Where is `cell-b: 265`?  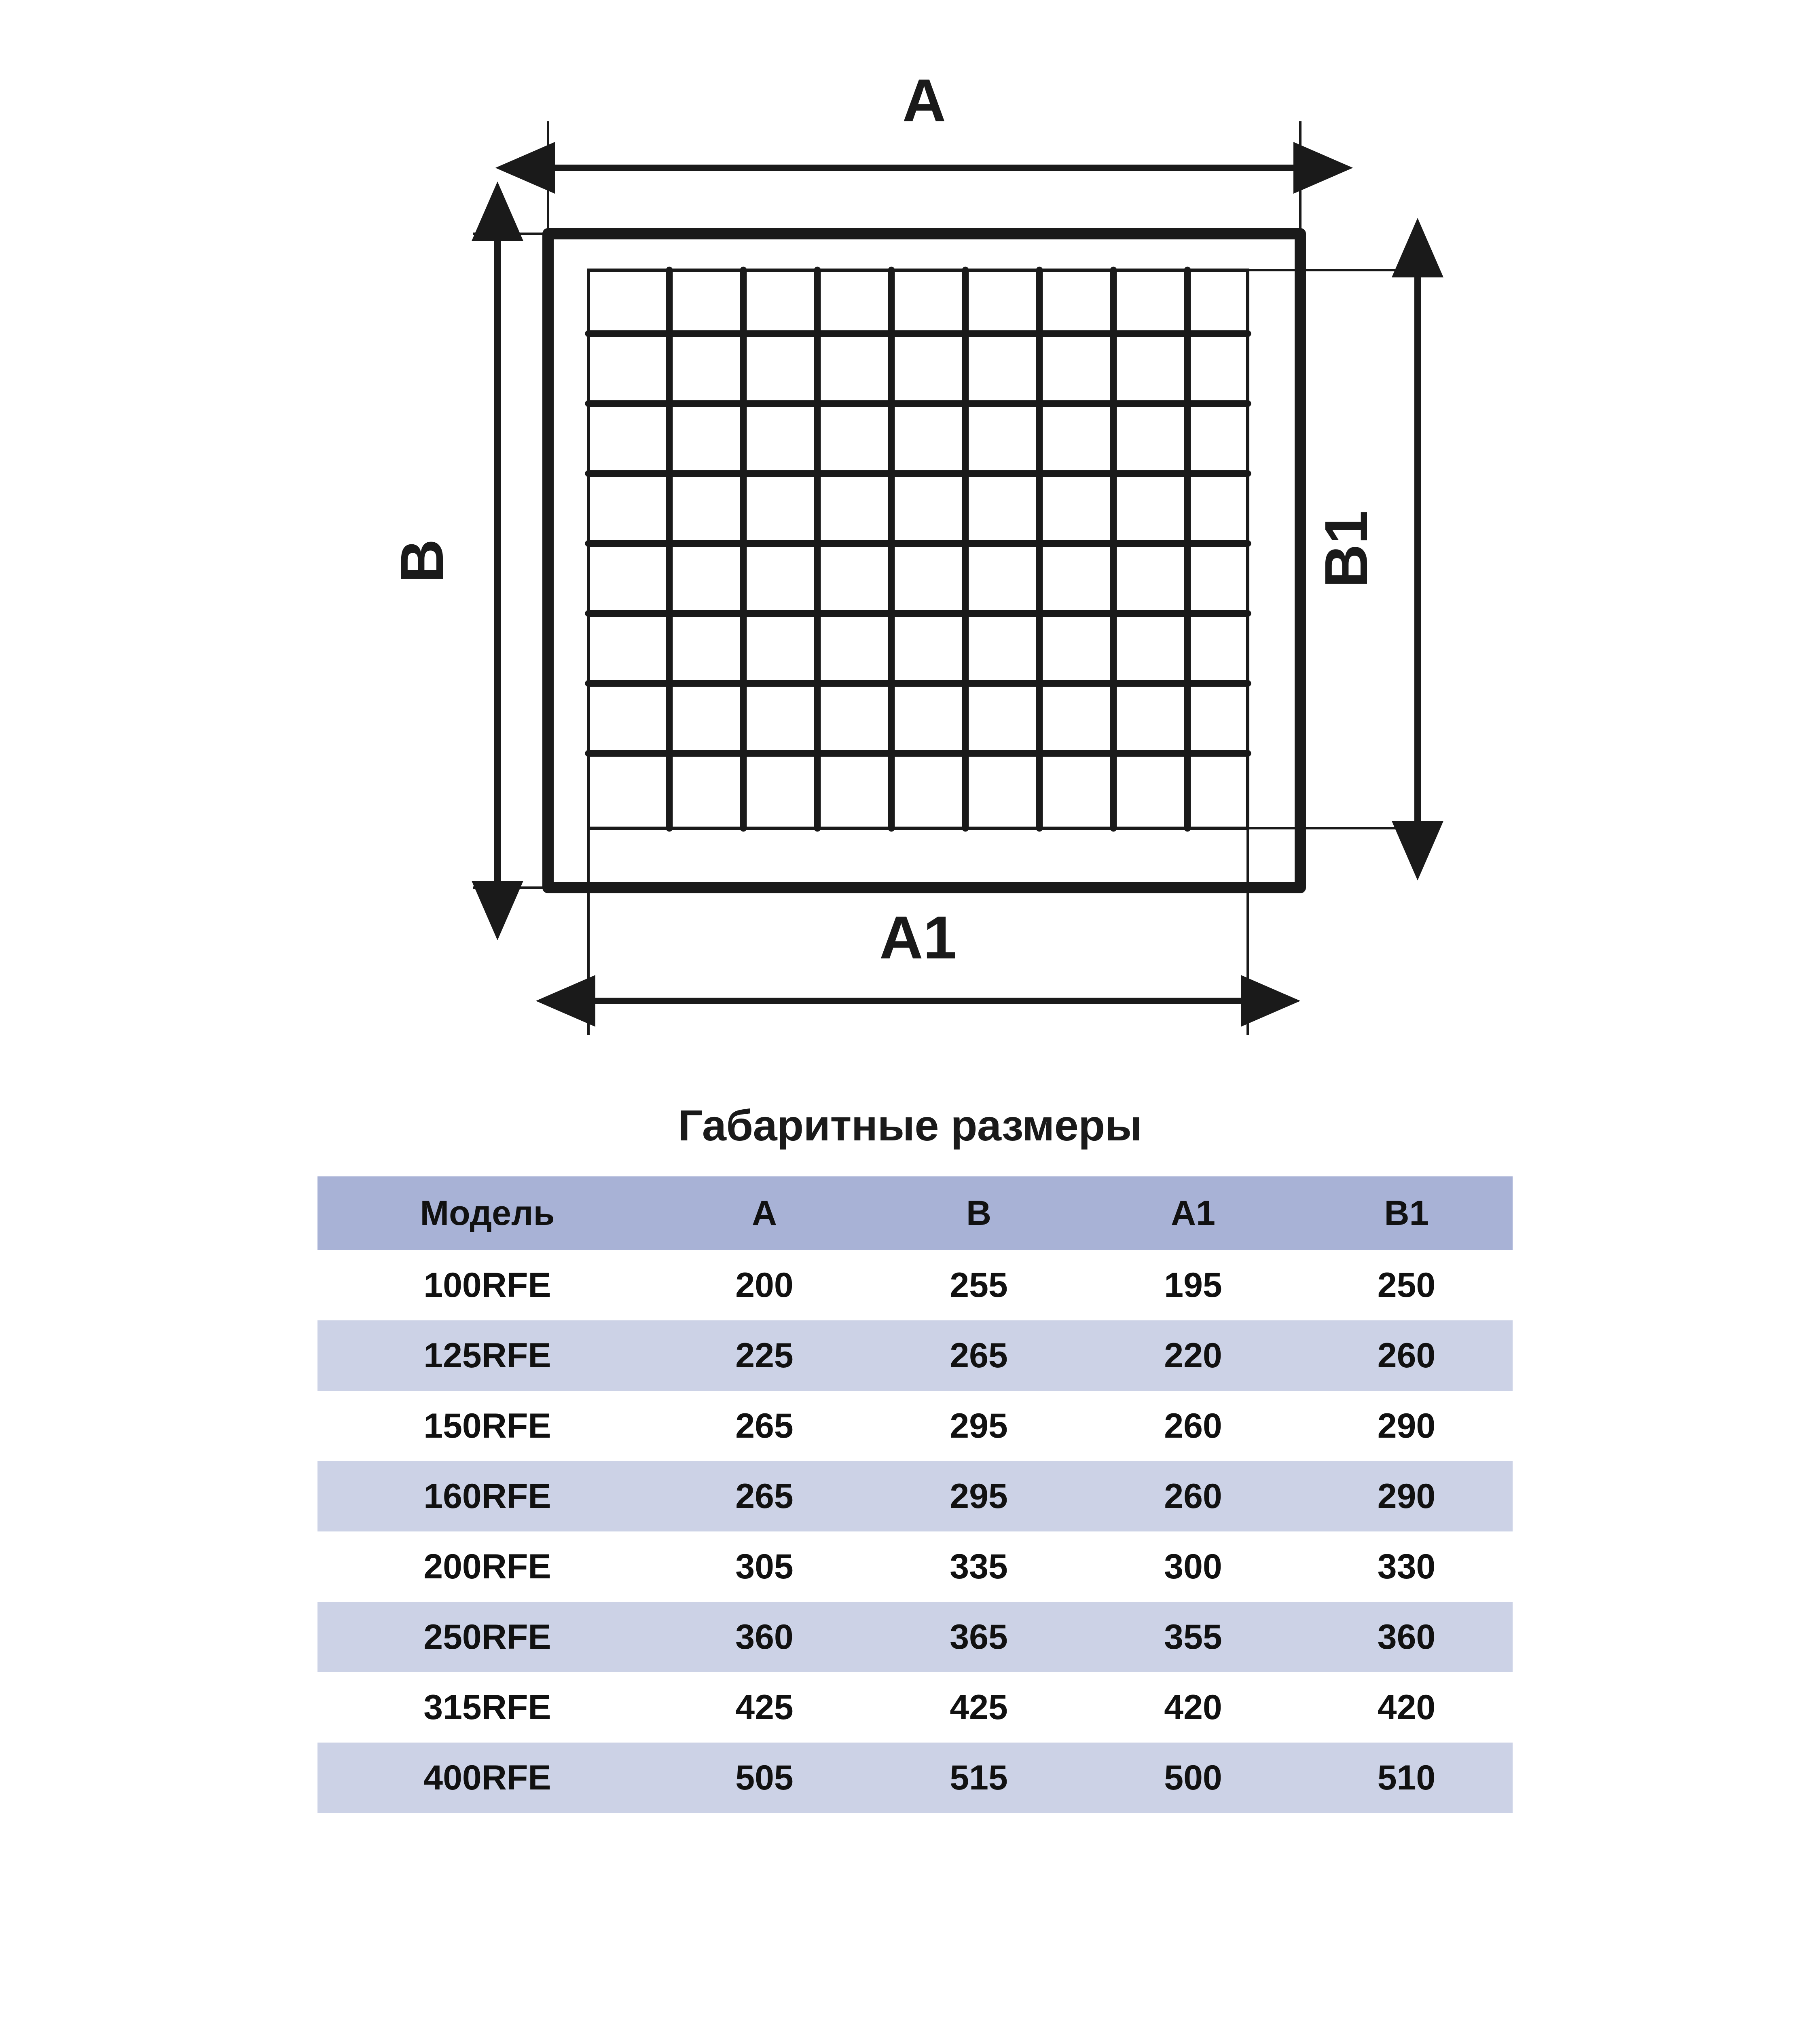
cell-b: 265 is located at coordinates (979, 1355).